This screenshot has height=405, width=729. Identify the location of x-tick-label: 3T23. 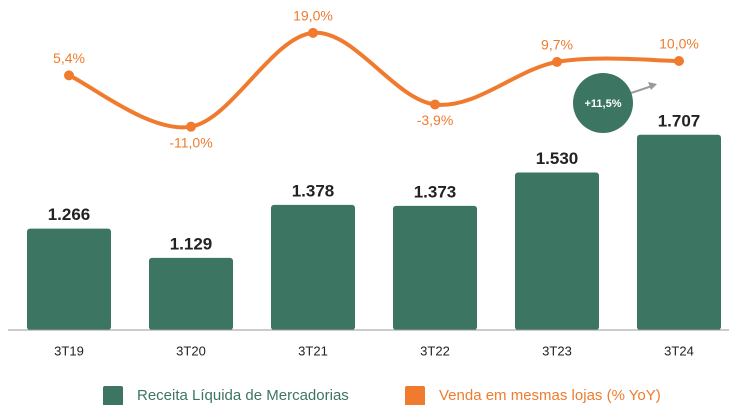
(557, 350).